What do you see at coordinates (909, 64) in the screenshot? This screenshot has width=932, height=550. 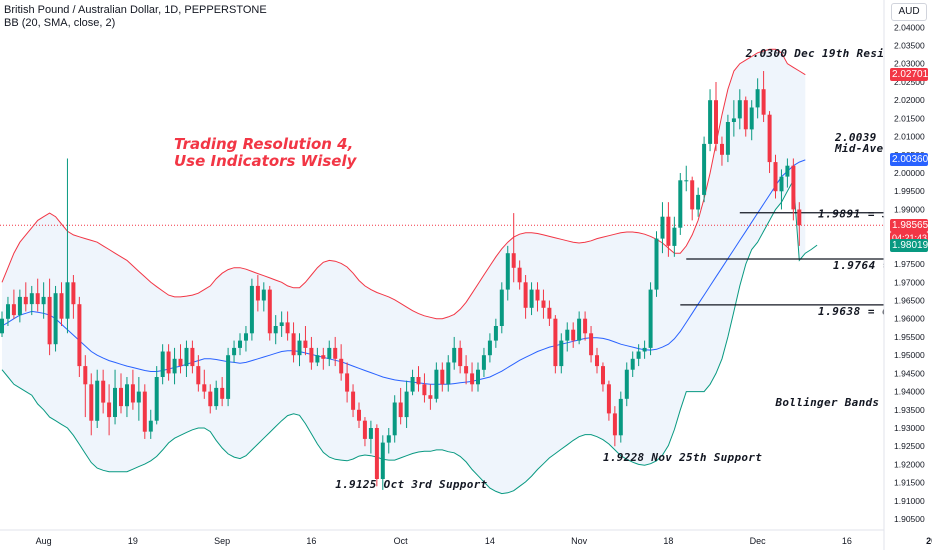 I see `price-tick-label: 2.03000` at bounding box center [909, 64].